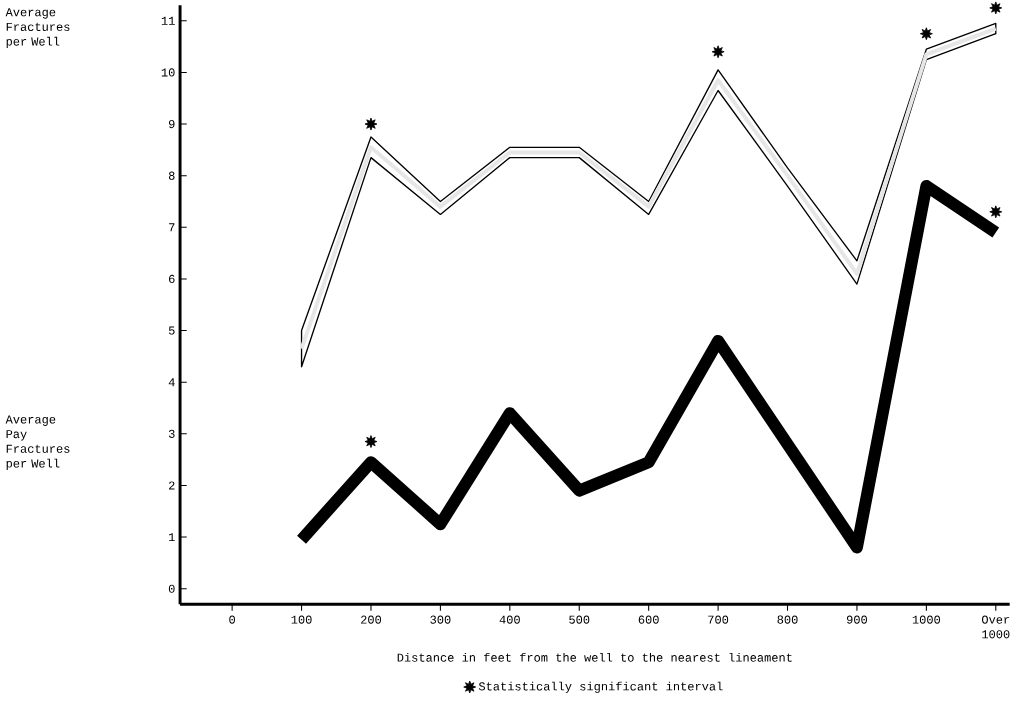  I want to click on text: Average Pay Fractures per Well, so click(37, 443).